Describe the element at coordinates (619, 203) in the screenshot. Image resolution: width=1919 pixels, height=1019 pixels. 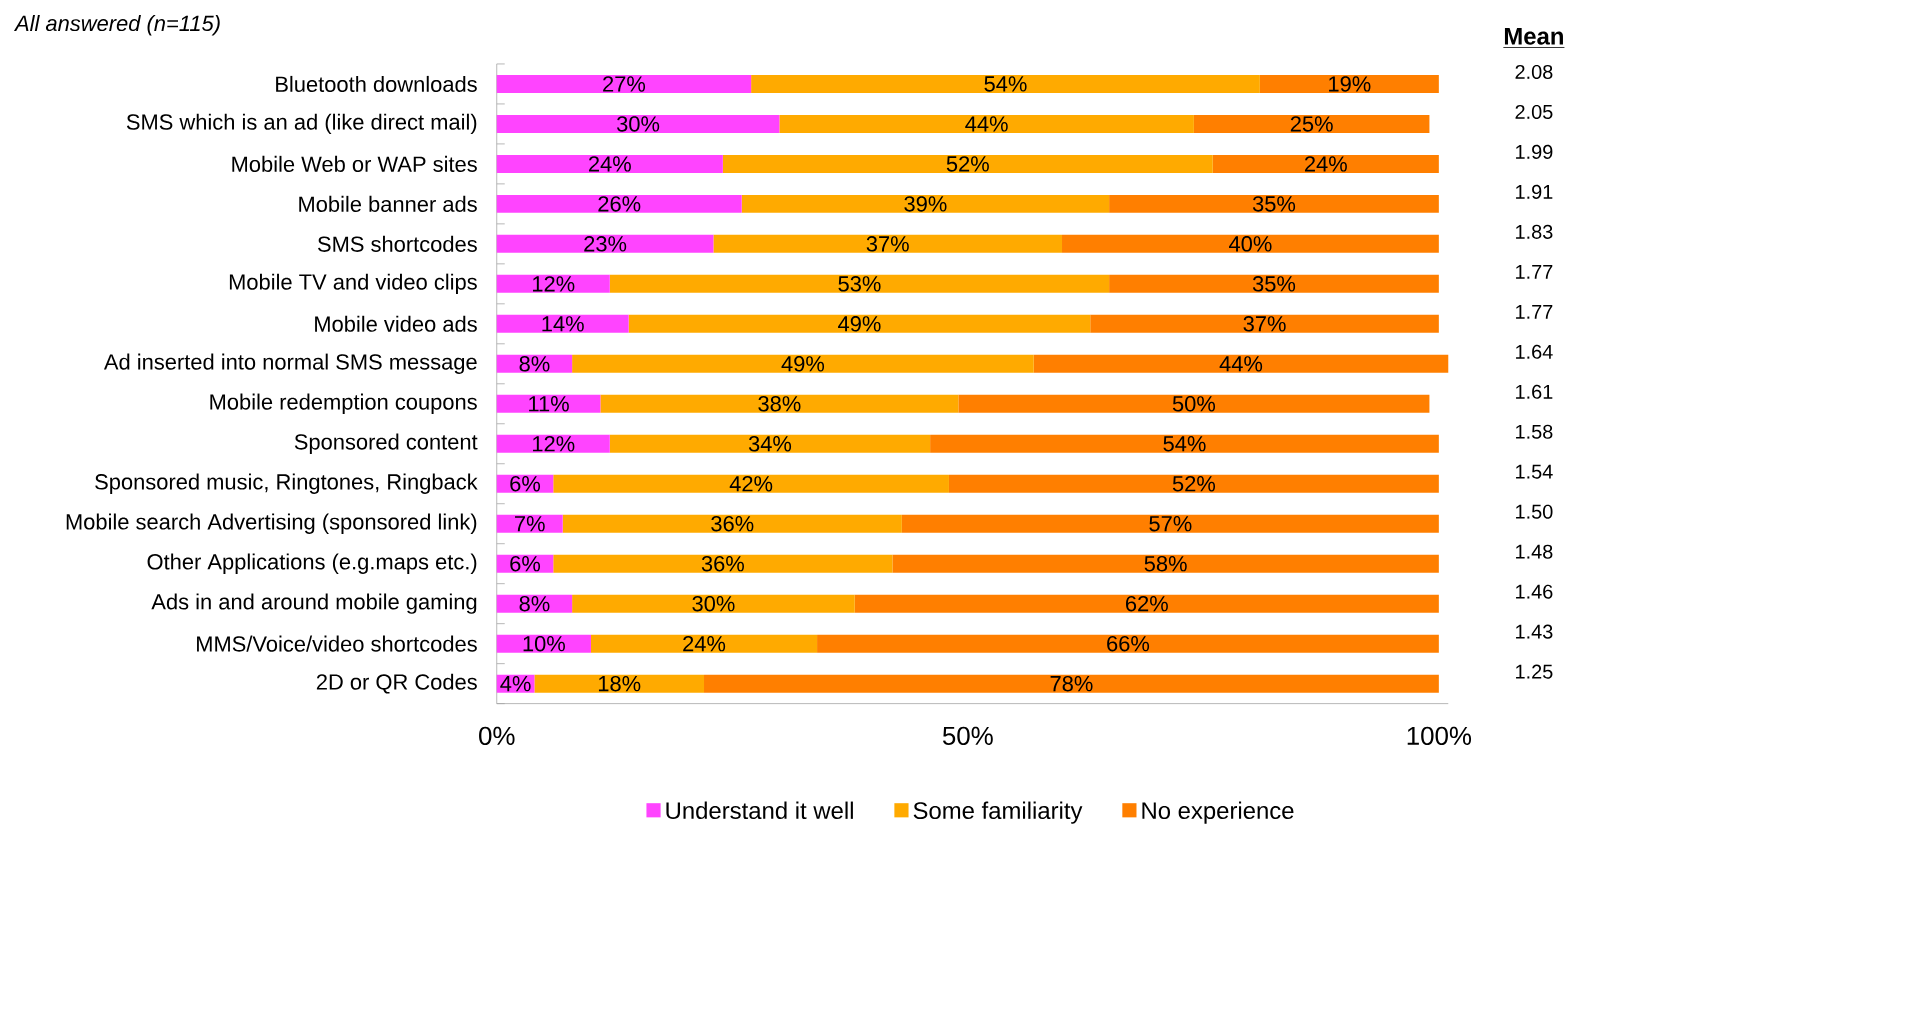
I see `data-label: 26%` at that location.